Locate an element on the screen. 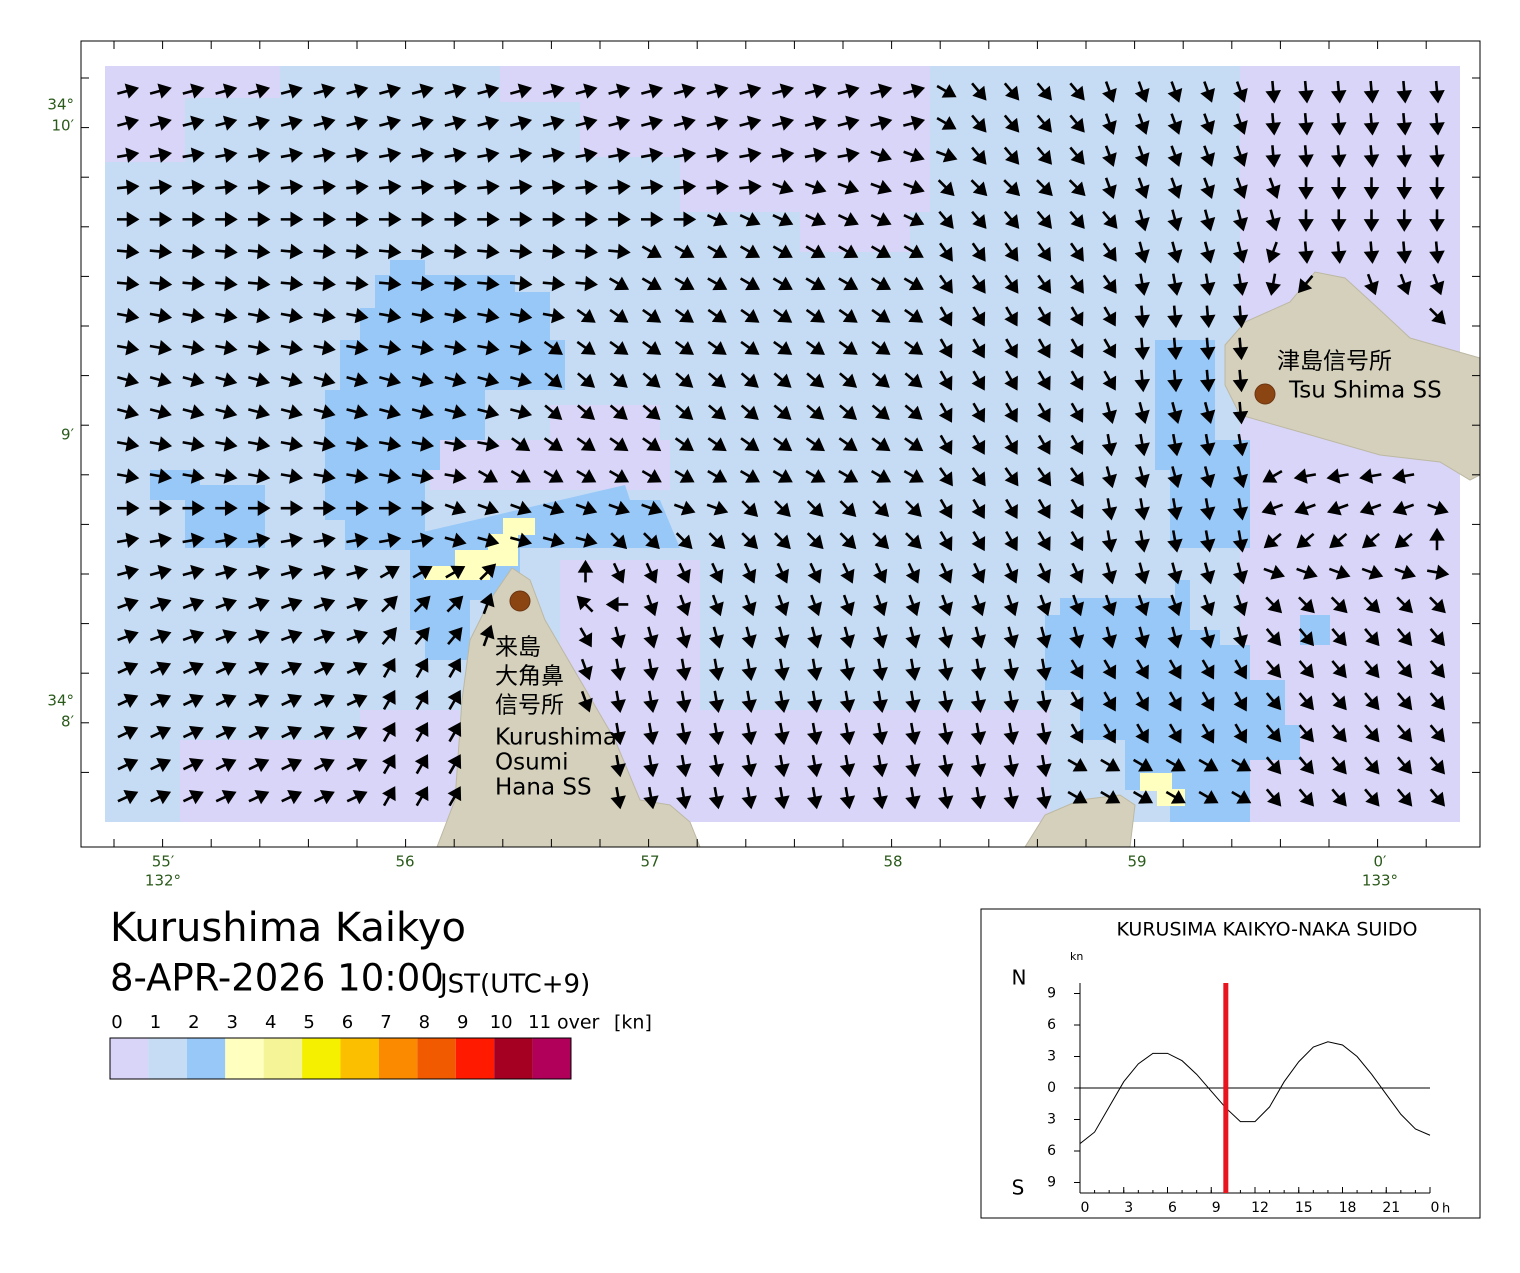  station-marker is located at coordinates (1265, 394).